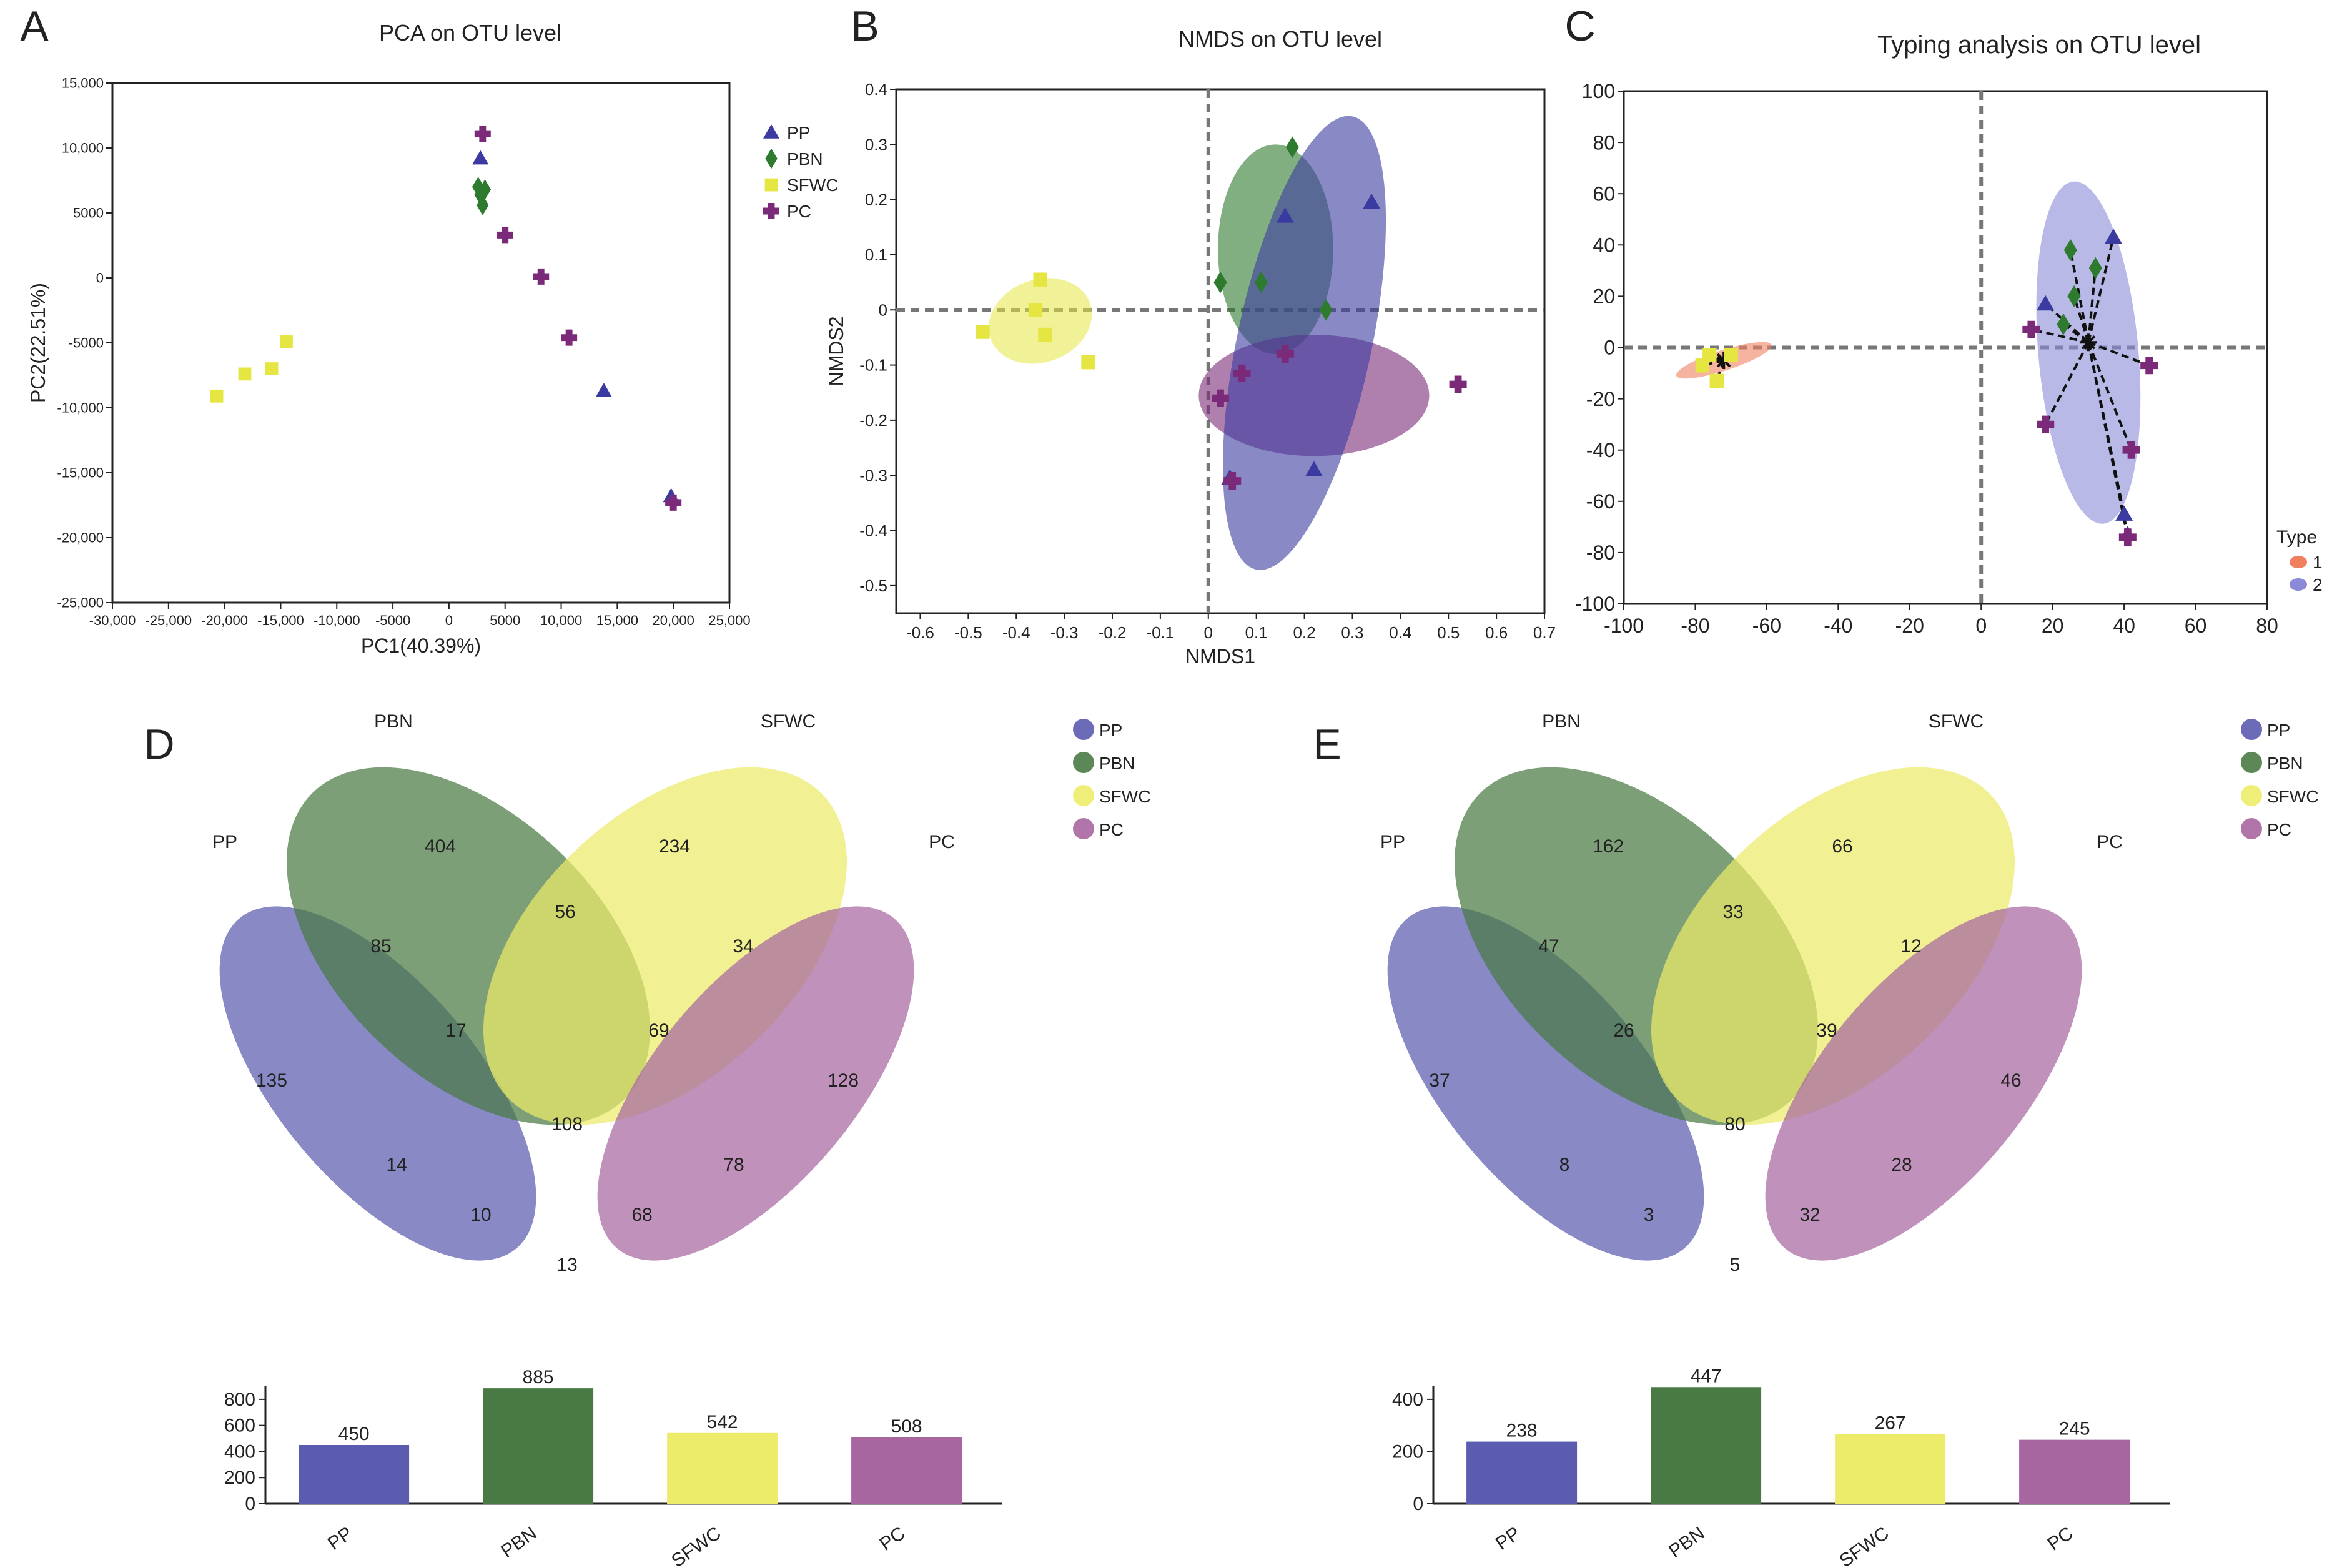 This screenshot has width=2342, height=1568. Describe the element at coordinates (1604, 142) in the screenshot. I see `y-tick-label: 80` at that location.